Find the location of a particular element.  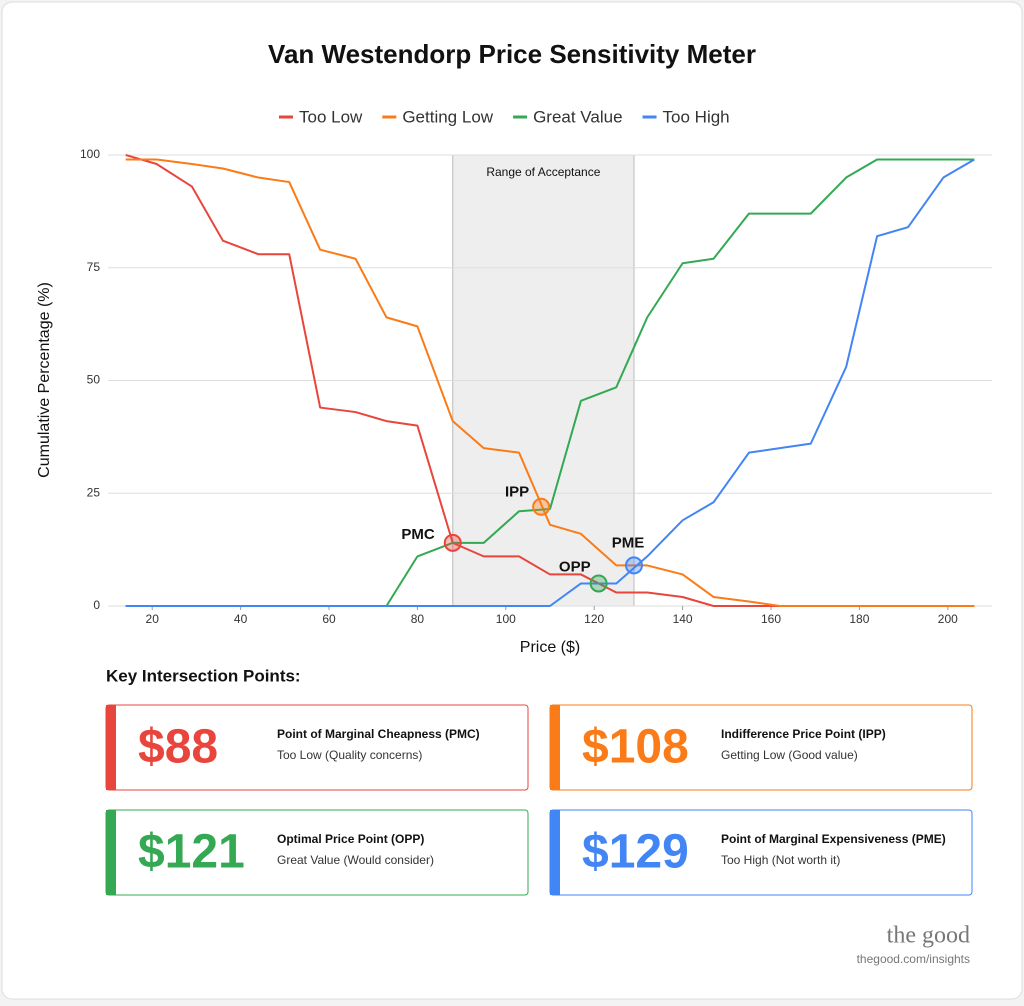

x-tick-label: 100 is located at coordinates (506, 619).